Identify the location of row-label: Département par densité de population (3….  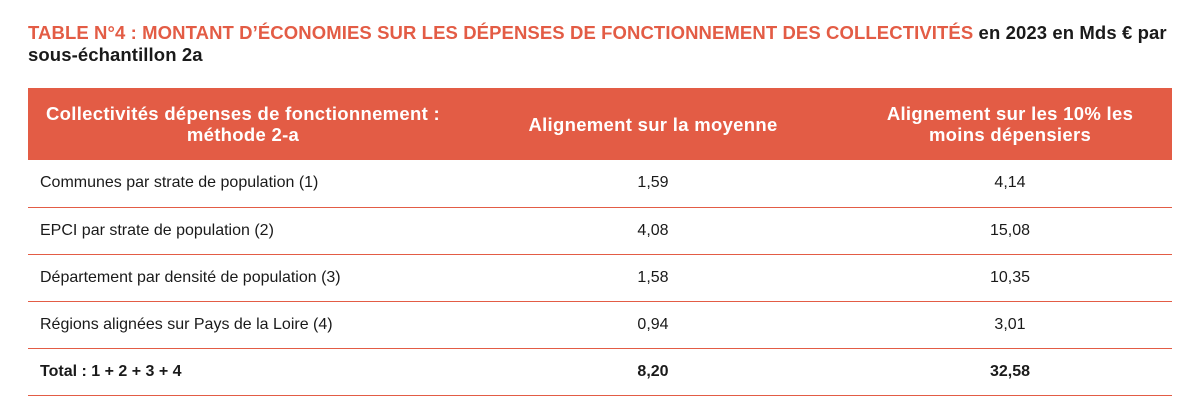
(190, 277).